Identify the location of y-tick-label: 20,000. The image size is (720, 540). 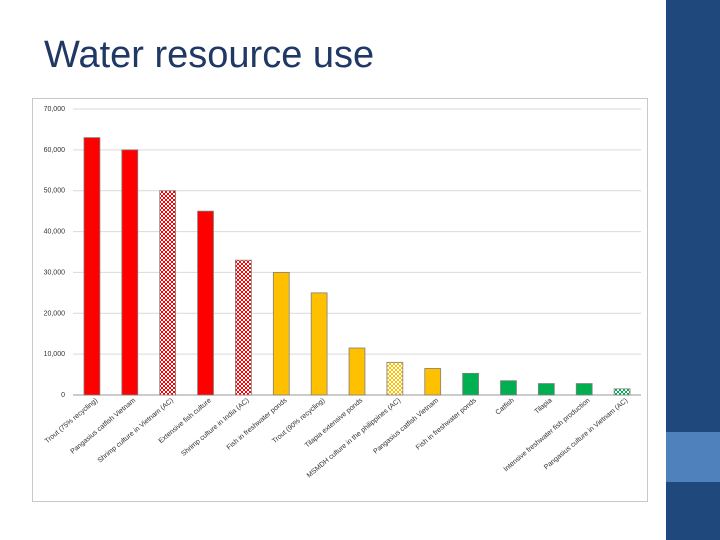
(55, 313).